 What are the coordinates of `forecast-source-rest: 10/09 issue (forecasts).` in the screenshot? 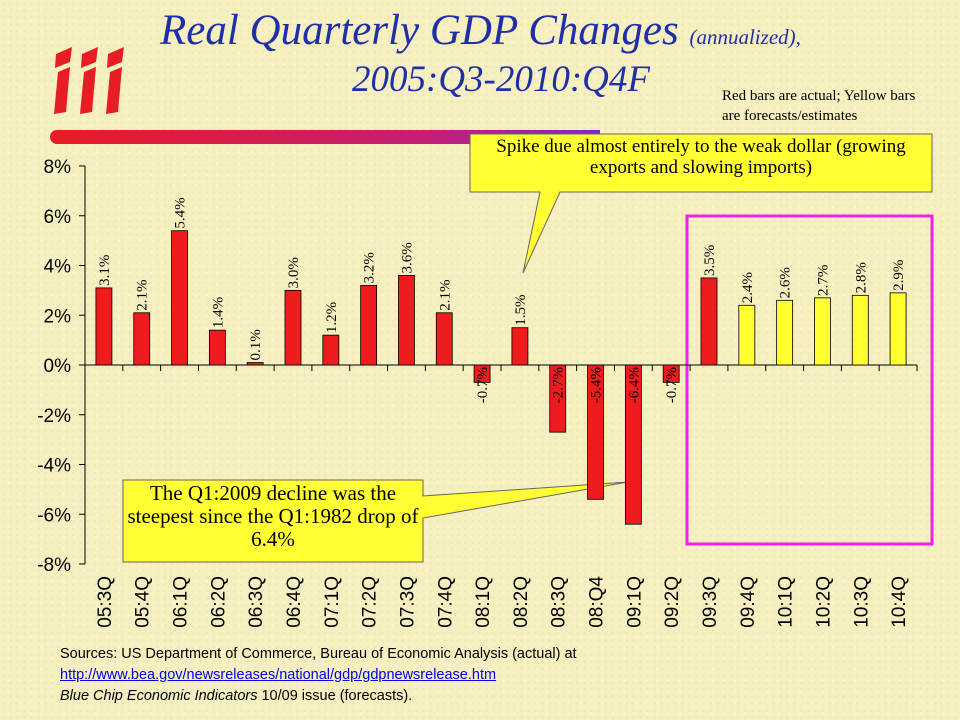 It's located at (335, 696).